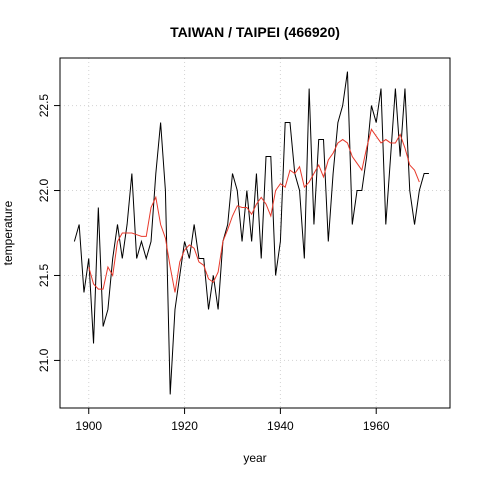  I want to click on x-tick-label: 1920, so click(184, 426).